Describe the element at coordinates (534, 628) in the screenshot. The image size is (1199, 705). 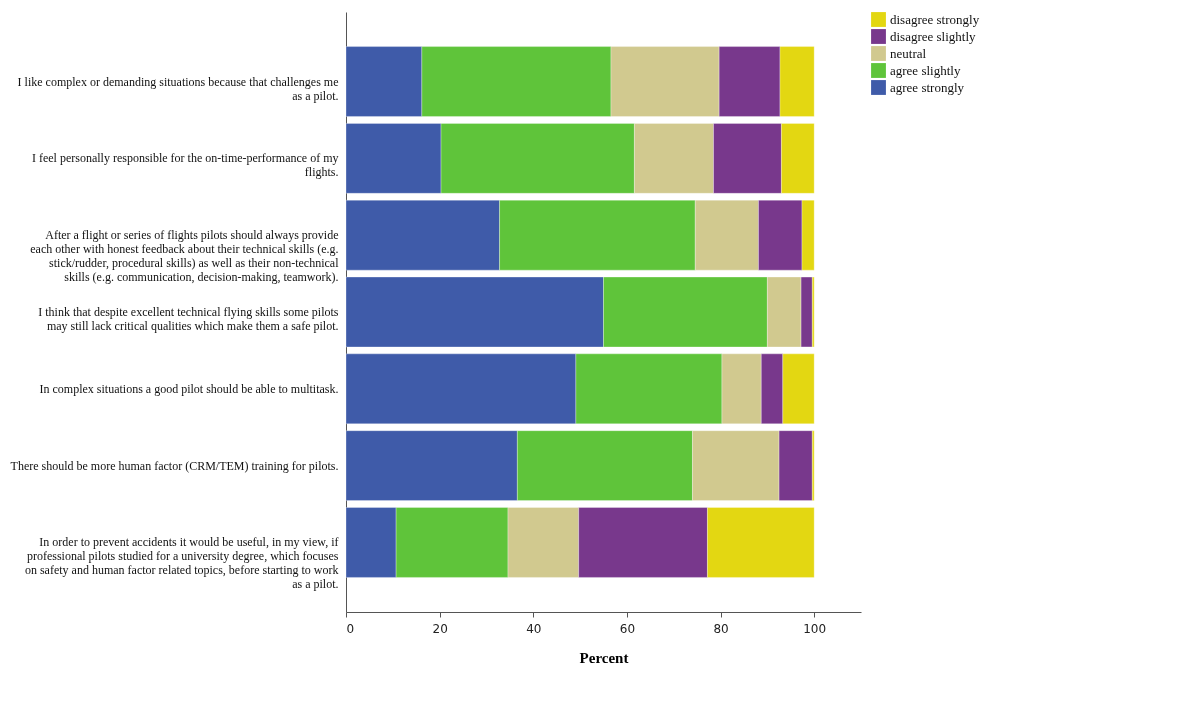
I see `x-tick-label: 40` at that location.